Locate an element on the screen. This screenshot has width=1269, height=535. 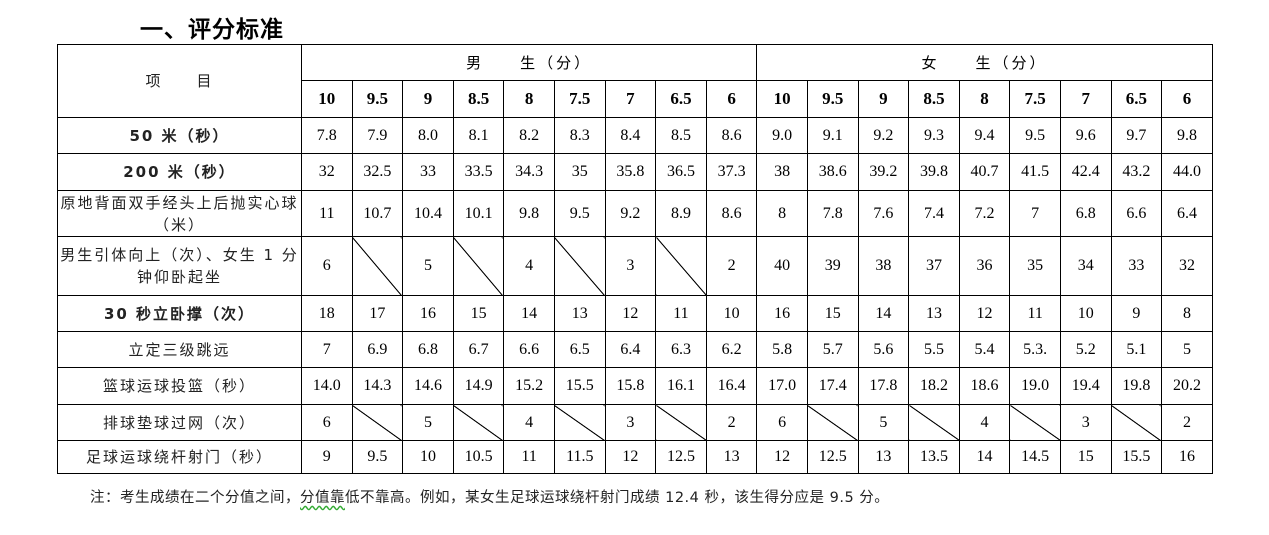
female-value-cell: 9.0 is located at coordinates (782, 135).